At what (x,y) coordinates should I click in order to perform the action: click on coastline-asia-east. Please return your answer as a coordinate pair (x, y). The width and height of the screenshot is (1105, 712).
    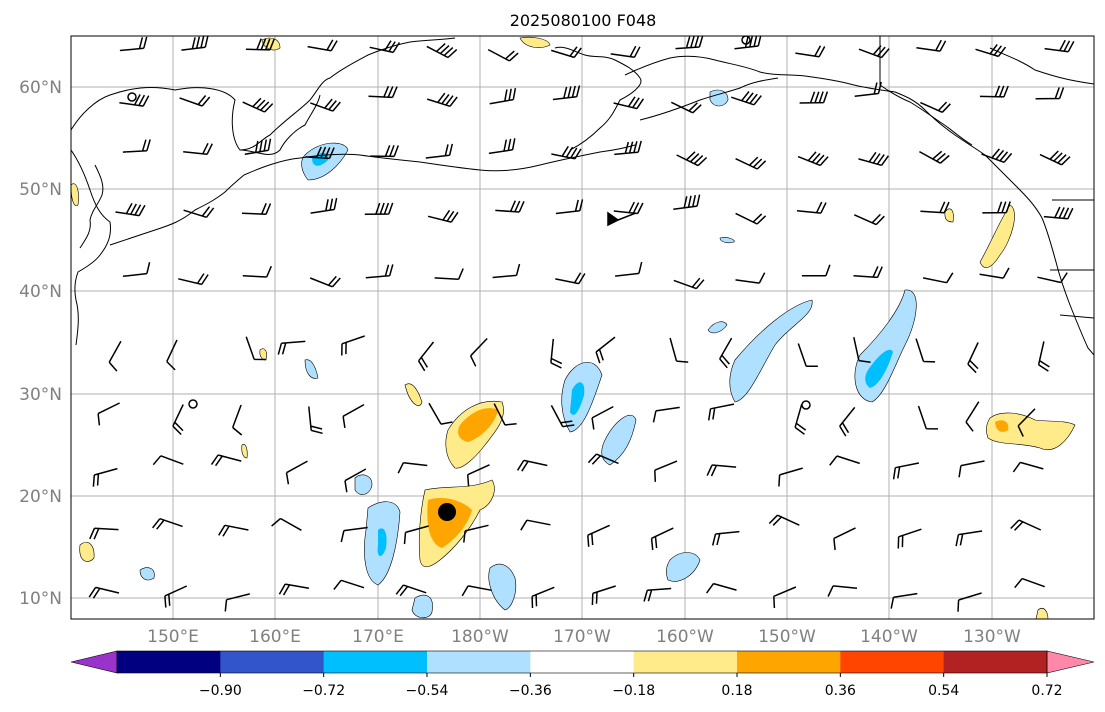
    Looking at the image, I should click on (263, 94).